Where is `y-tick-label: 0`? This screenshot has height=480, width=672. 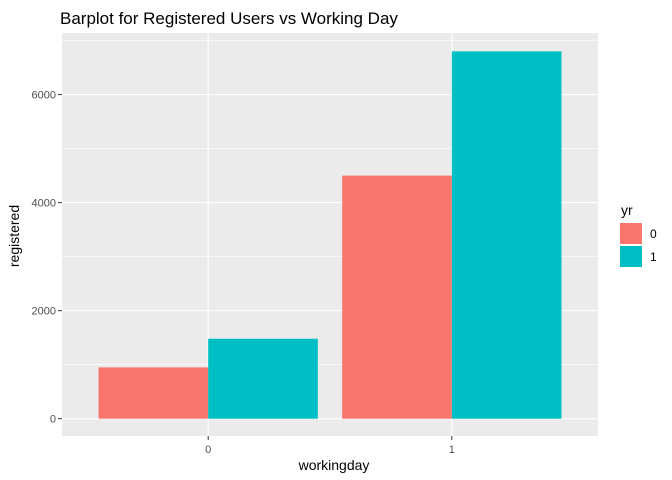 y-tick-label: 0 is located at coordinates (53, 420).